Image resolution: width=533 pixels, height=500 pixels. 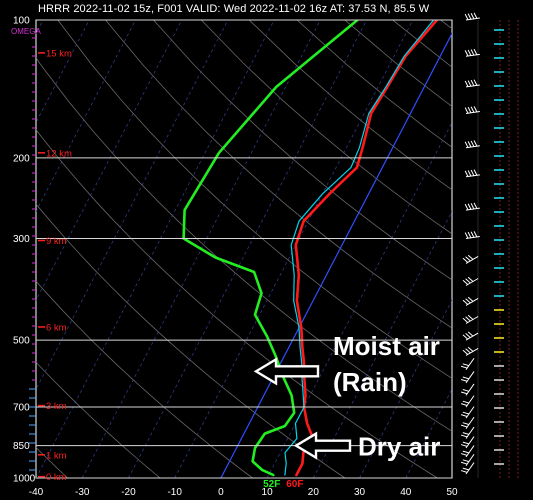 What do you see at coordinates (82, 492) in the screenshot?
I see `temperature-tick: -30` at bounding box center [82, 492].